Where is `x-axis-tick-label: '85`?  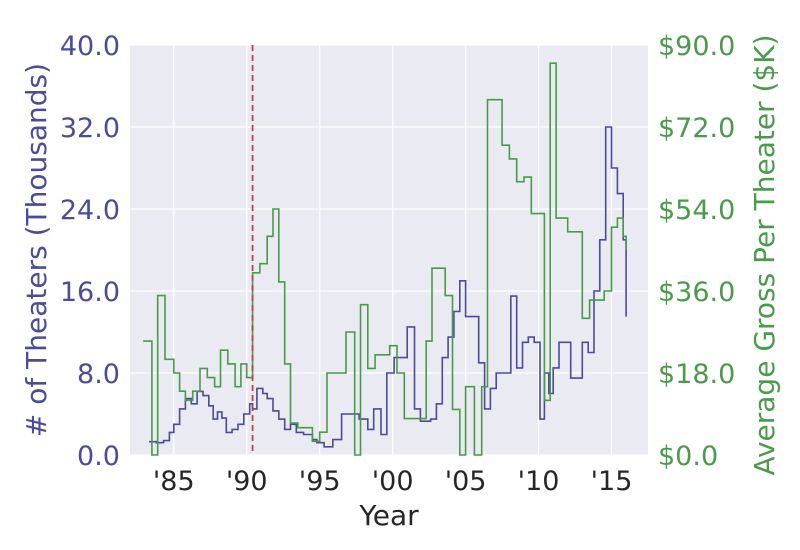
x-axis-tick-label: '85 is located at coordinates (174, 481).